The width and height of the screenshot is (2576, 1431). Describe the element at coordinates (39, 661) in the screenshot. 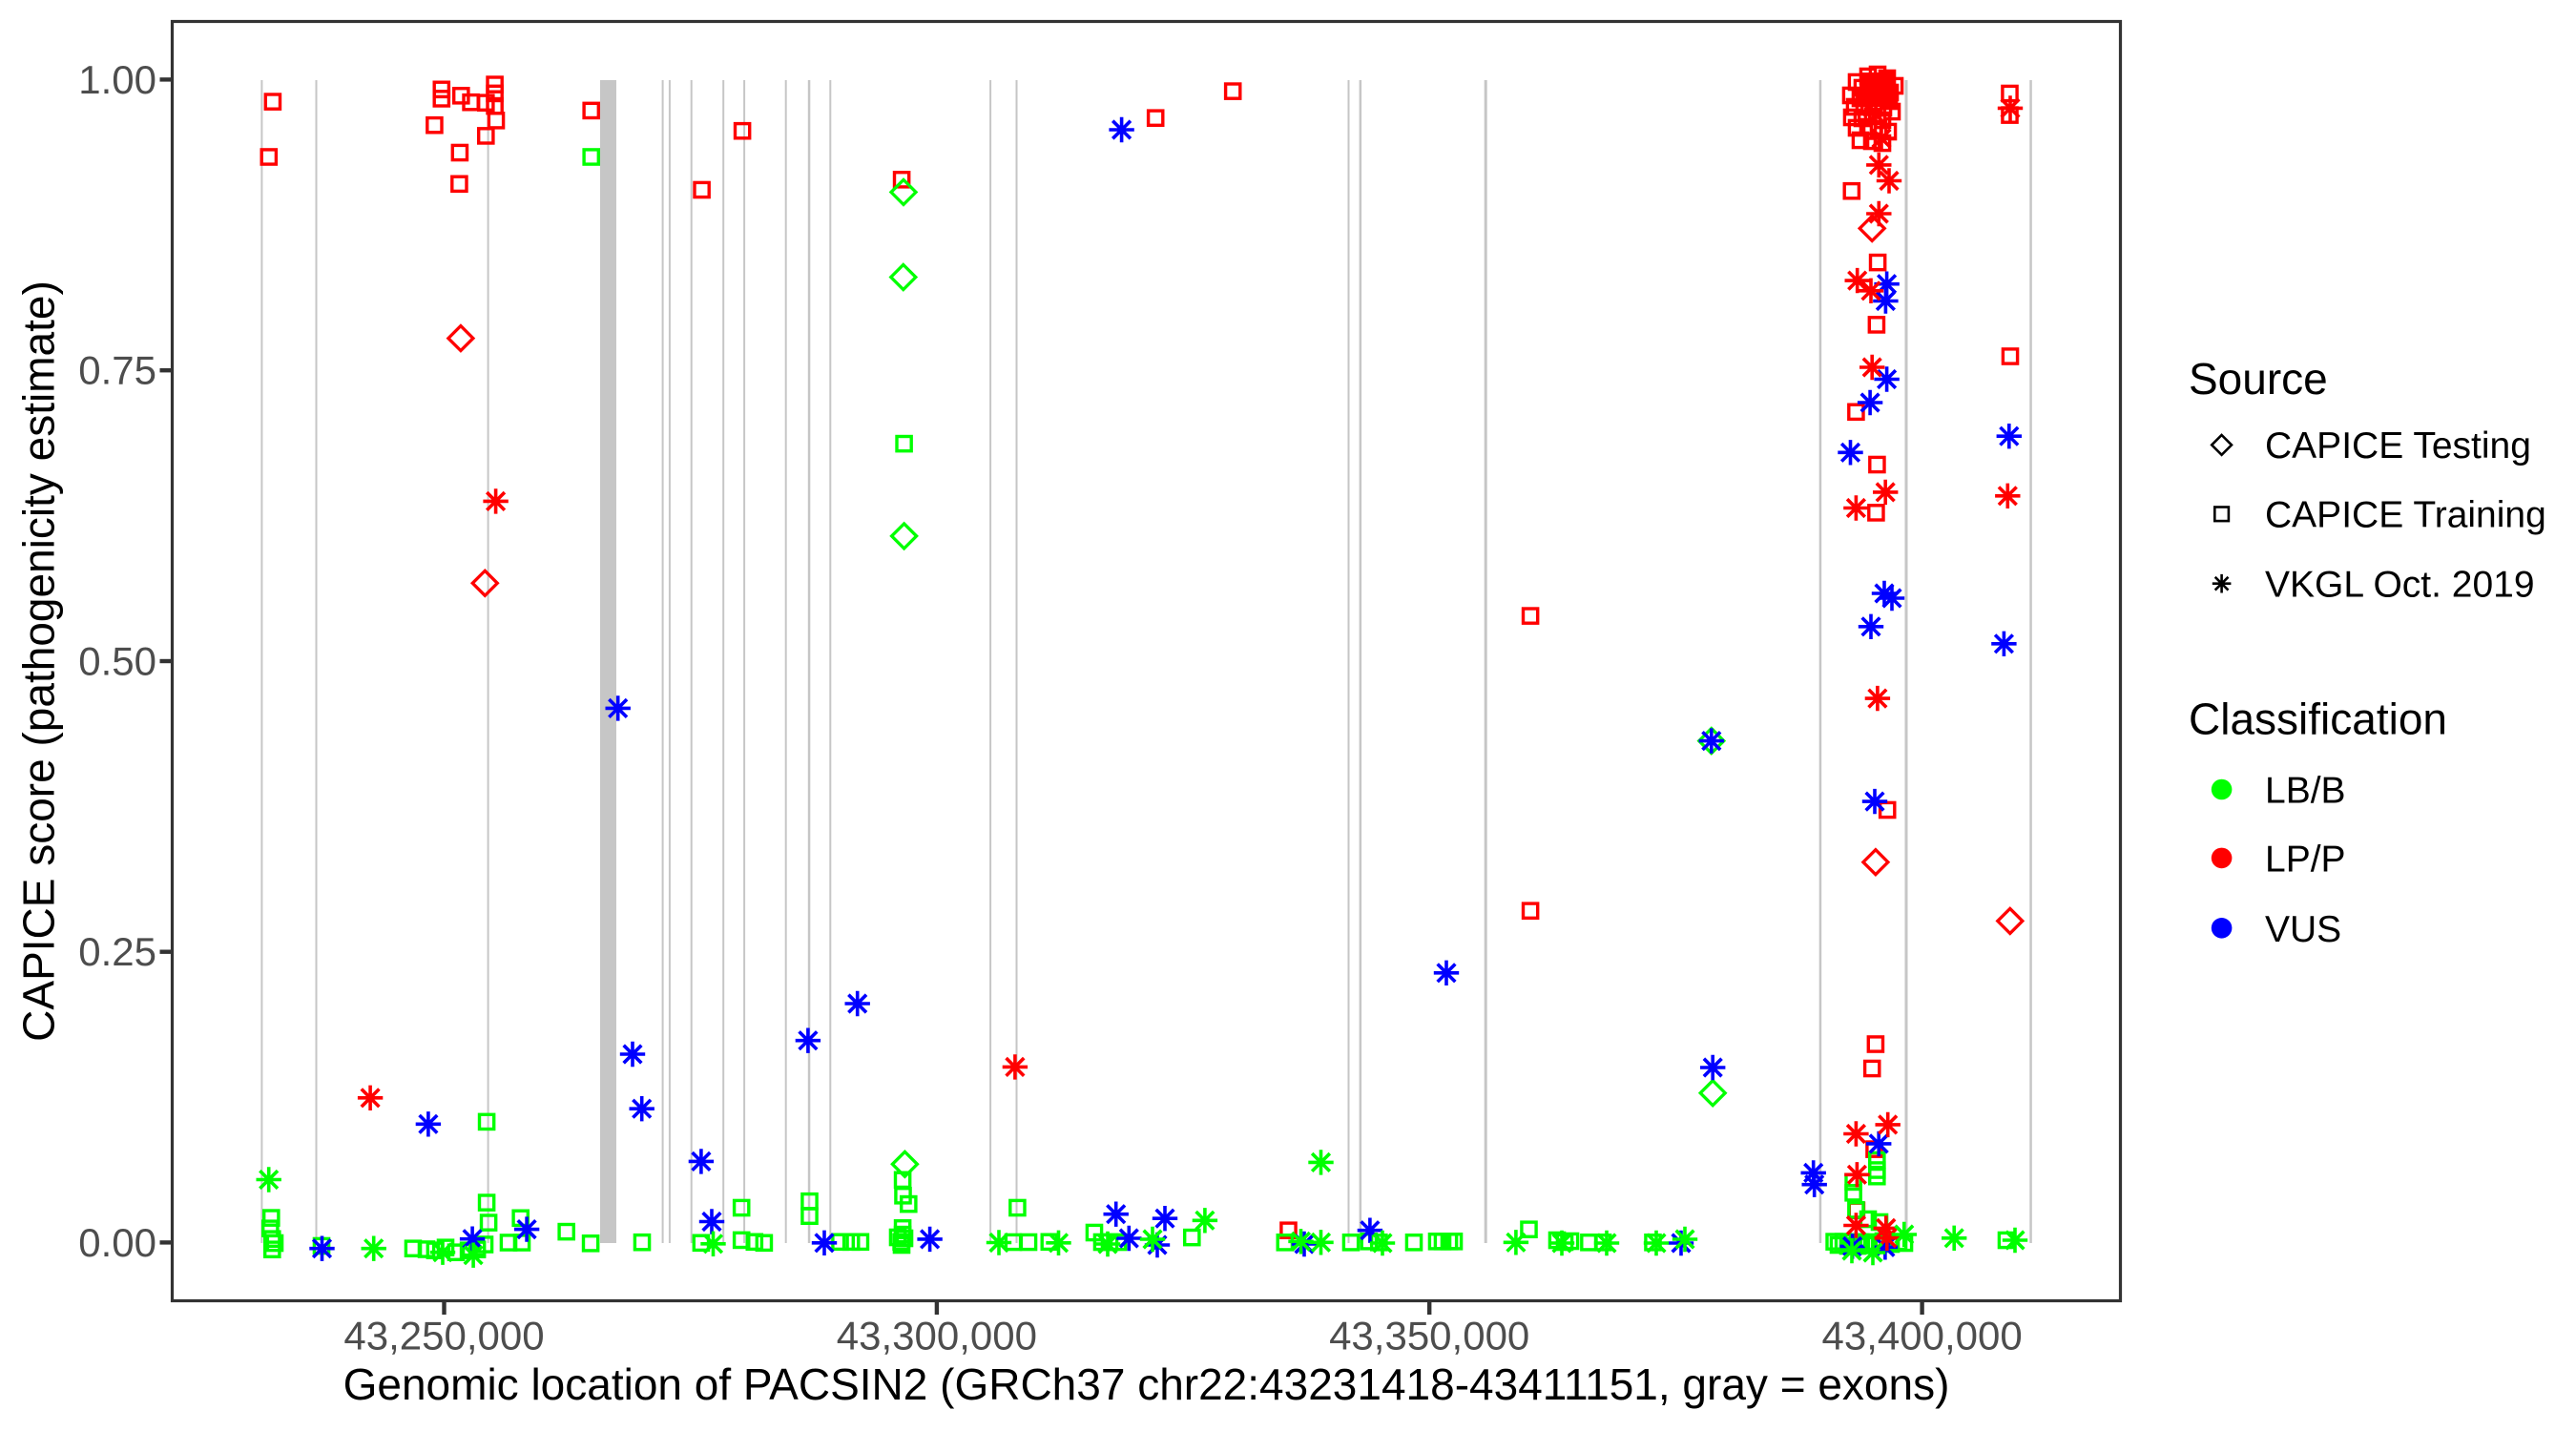

I see `svg-text:CAPICE score (pathogenicity es: CAPICE score (pathogenicity estimate)` at that location.